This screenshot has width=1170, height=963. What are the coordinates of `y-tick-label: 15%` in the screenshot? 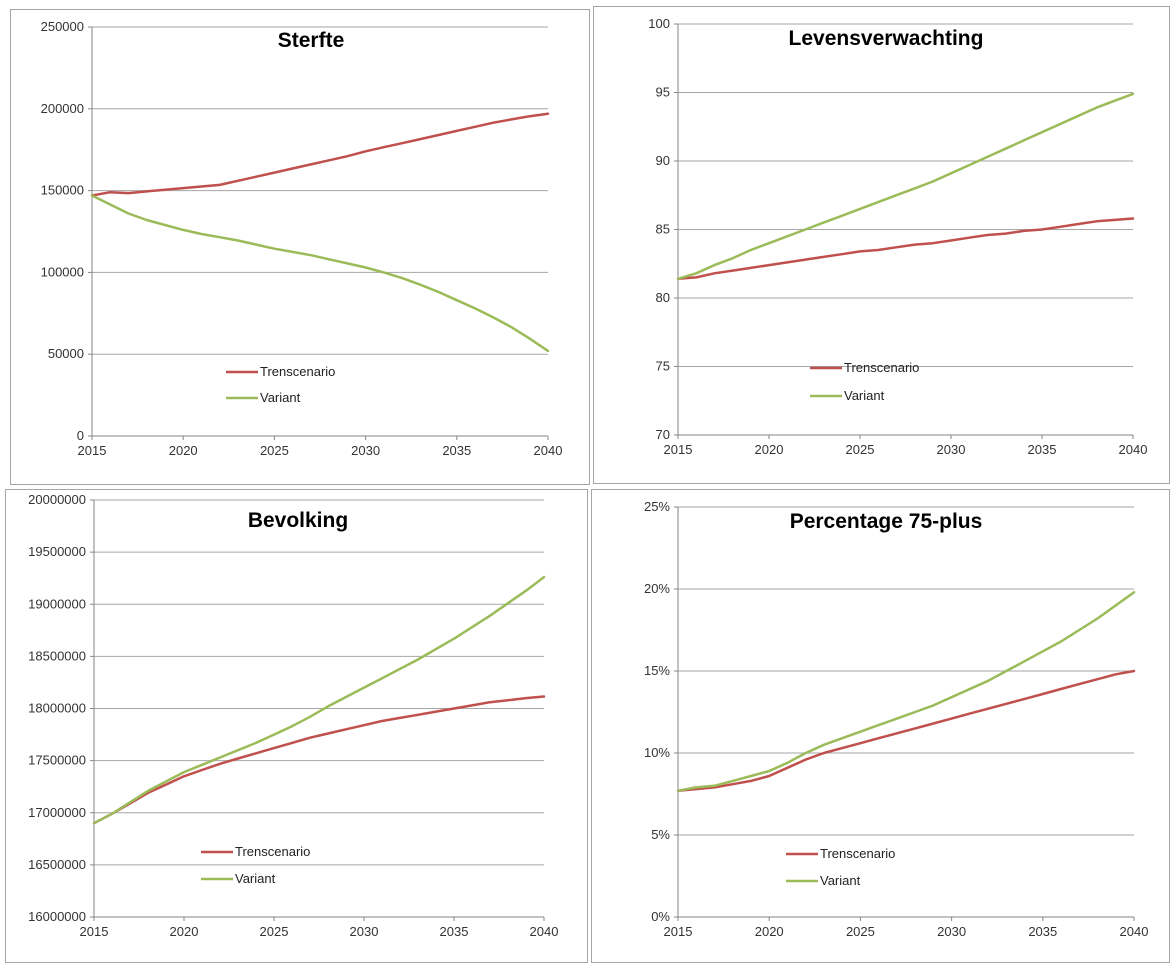 It's located at (657, 670).